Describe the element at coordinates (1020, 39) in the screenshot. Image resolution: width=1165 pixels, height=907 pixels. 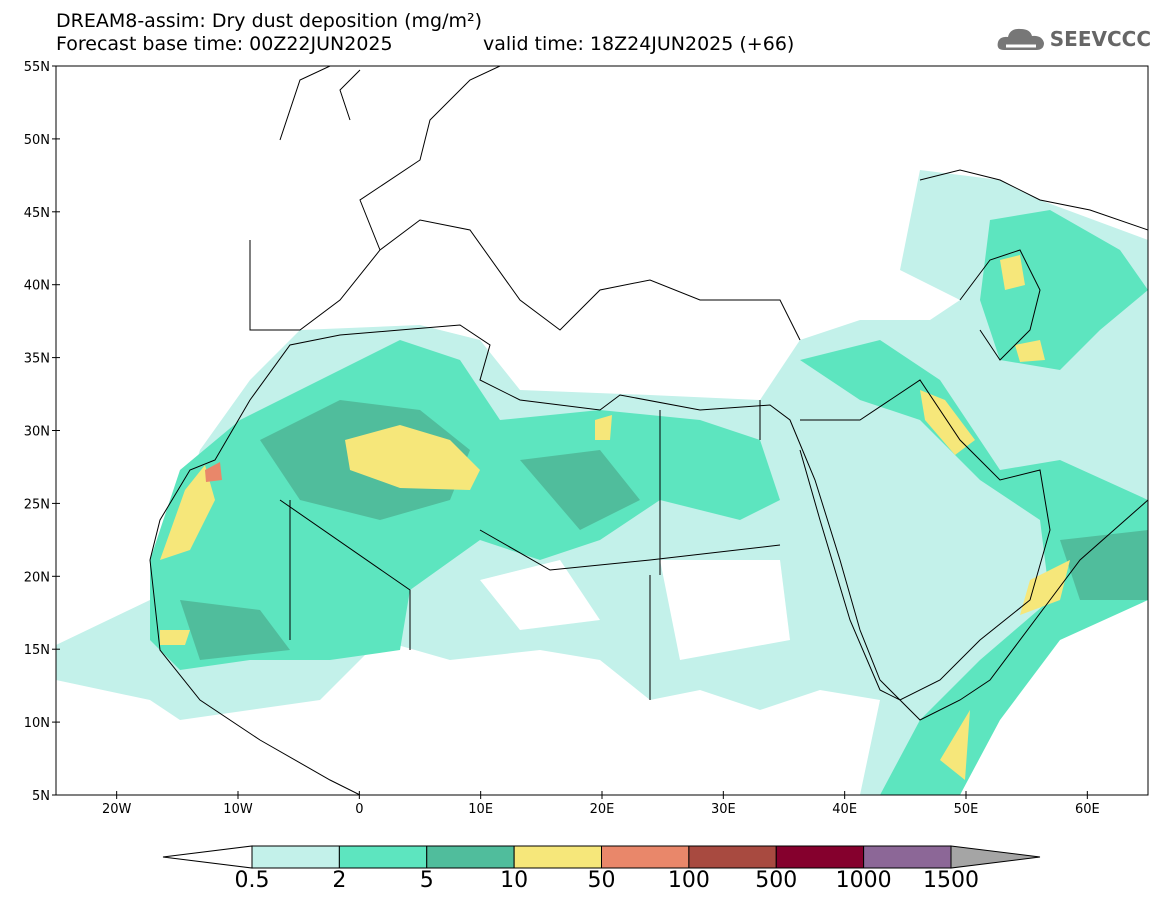
I see `cloud-icon` at that location.